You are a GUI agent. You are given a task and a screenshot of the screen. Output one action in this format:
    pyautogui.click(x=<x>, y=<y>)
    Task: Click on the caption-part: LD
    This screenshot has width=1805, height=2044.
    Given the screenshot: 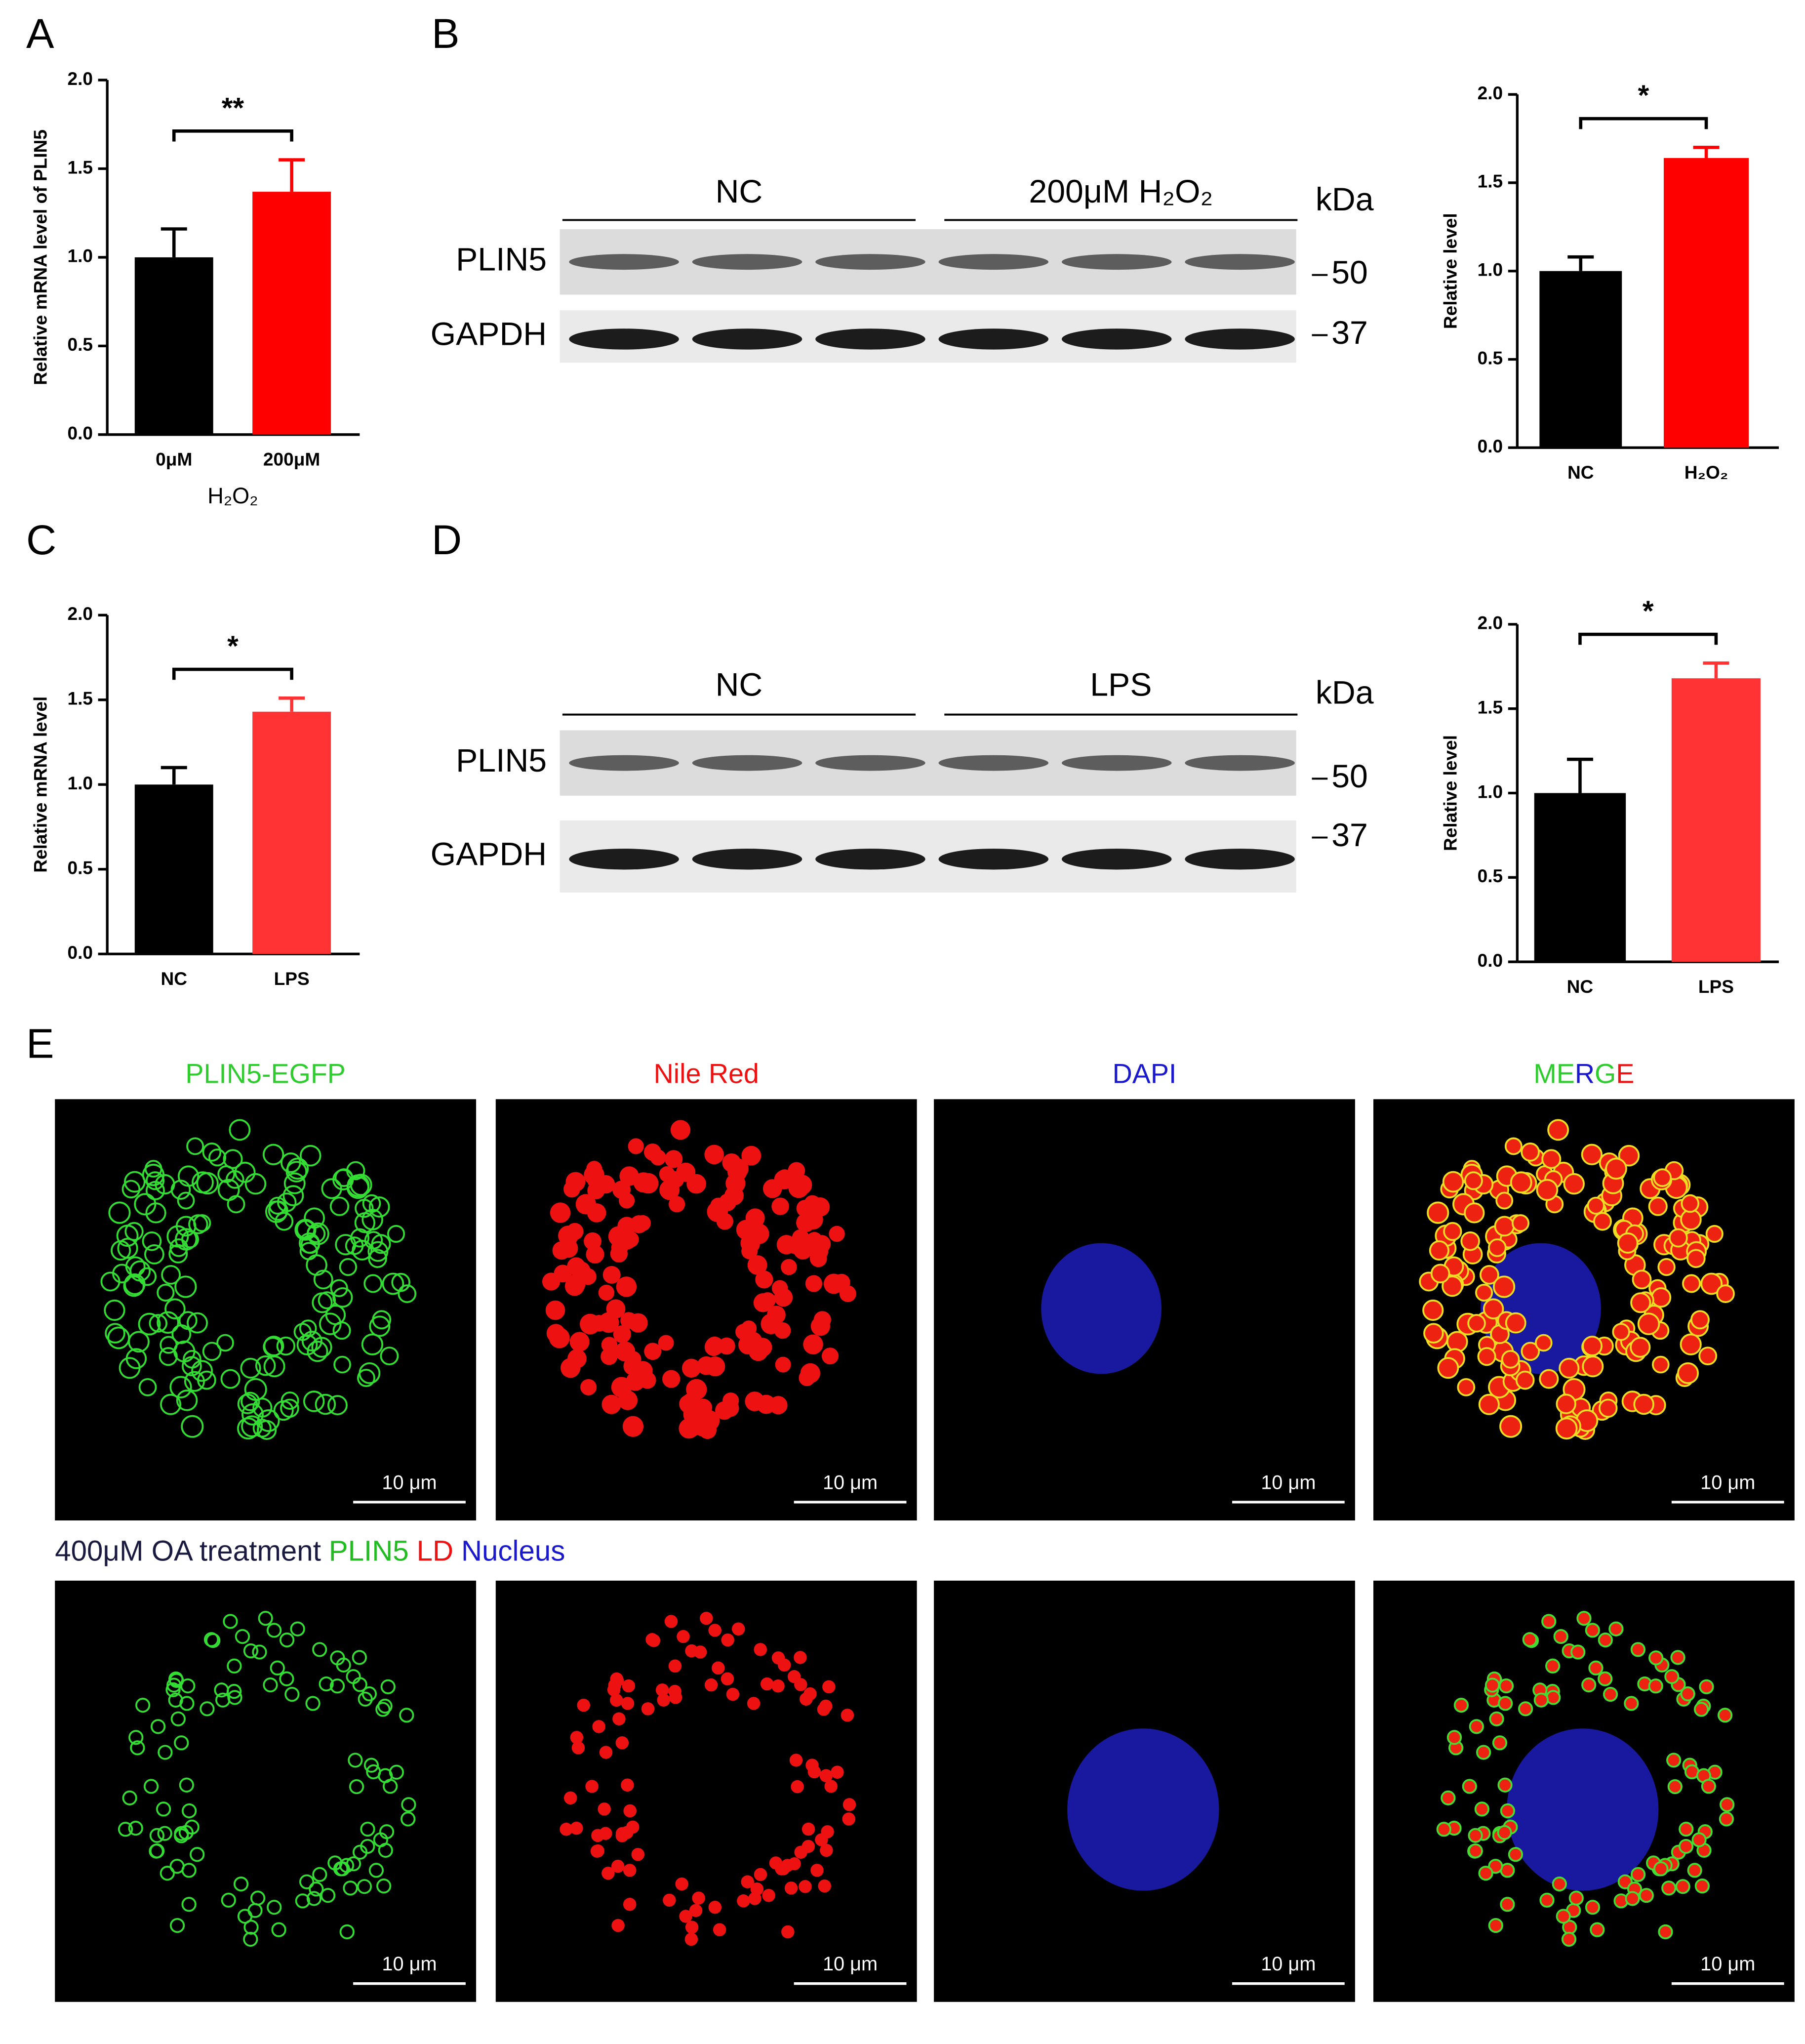 What is the action you would take?
    pyautogui.click(x=435, y=1551)
    